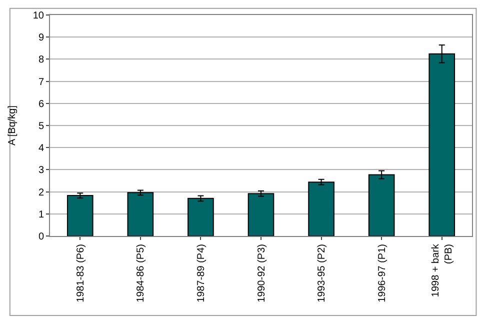 The width and height of the screenshot is (483, 321). What do you see at coordinates (80, 273) in the screenshot?
I see `x-tick-label: 1981-83 (P6)` at bounding box center [80, 273].